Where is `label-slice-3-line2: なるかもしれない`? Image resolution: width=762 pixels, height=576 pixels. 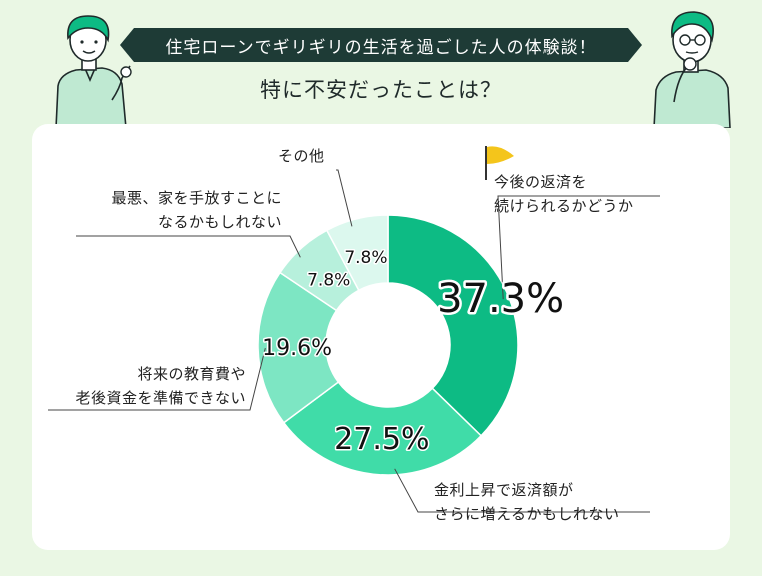 label-slice-3-line2: なるかもしれない is located at coordinates (219, 222).